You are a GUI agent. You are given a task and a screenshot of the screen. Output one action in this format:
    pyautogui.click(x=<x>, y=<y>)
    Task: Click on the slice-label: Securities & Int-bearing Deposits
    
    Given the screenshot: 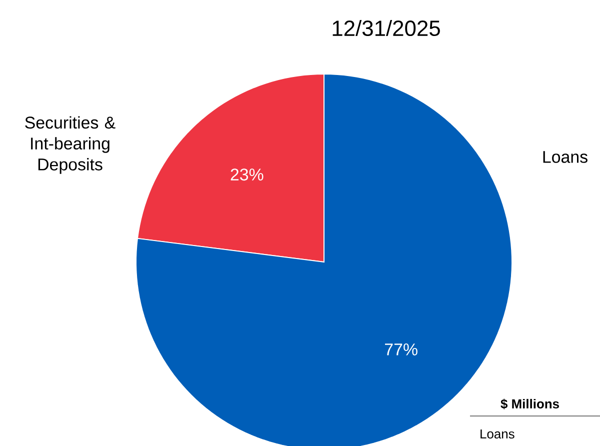 What is the action you would take?
    pyautogui.click(x=70, y=145)
    